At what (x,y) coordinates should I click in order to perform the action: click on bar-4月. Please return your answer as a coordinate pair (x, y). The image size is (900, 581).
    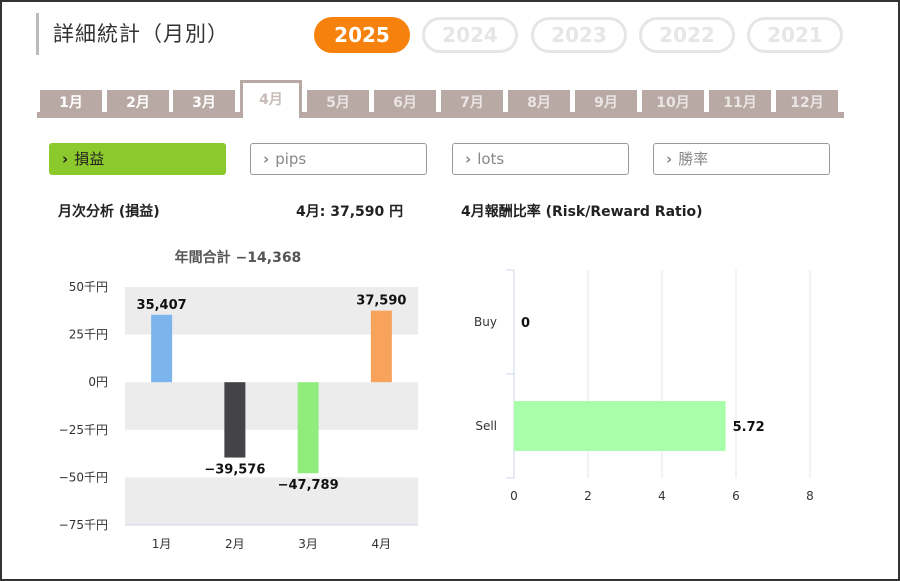
    Looking at the image, I should click on (381, 346).